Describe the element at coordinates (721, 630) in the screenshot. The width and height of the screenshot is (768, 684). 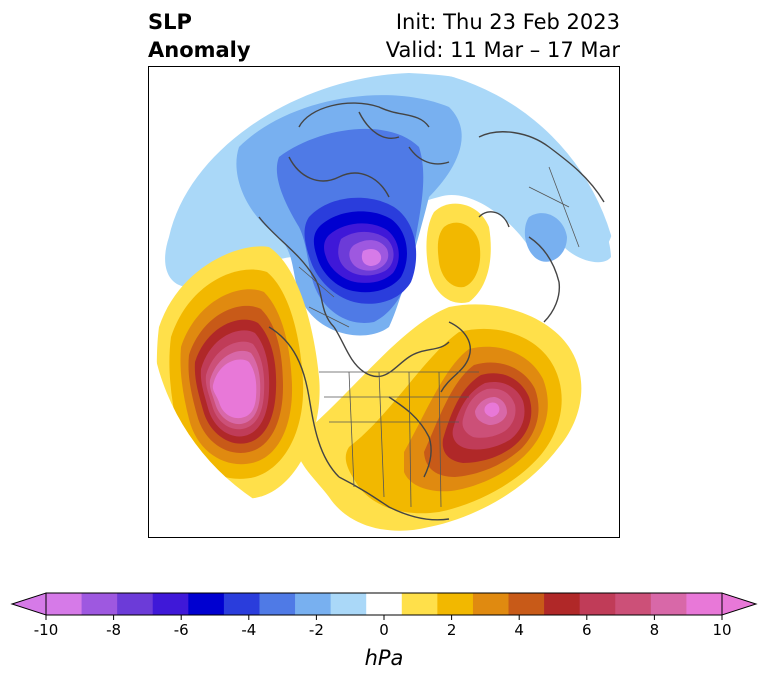
I see `colorbar-tick-label: 10` at that location.